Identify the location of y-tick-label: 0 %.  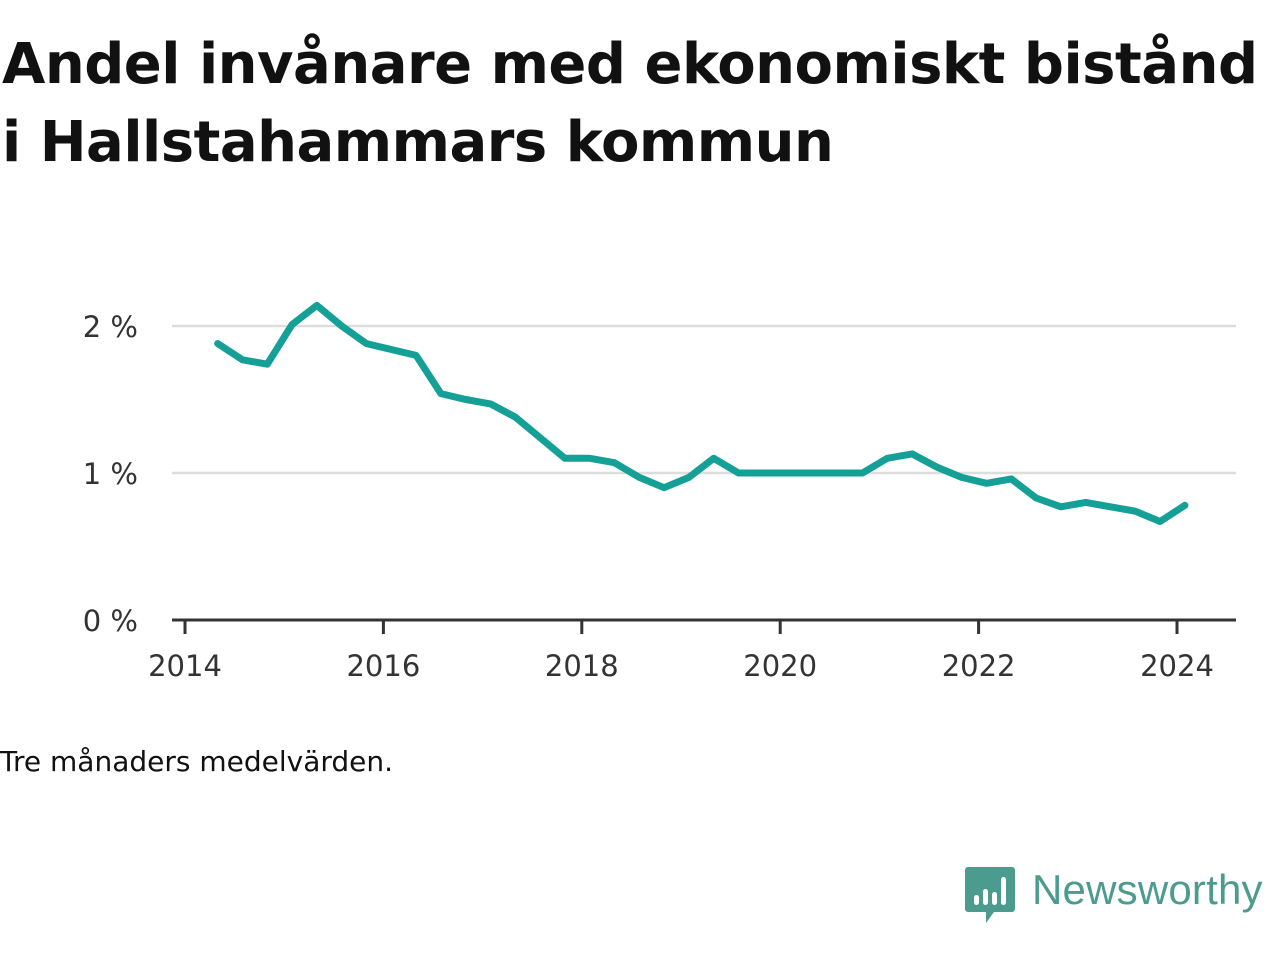
(110, 621).